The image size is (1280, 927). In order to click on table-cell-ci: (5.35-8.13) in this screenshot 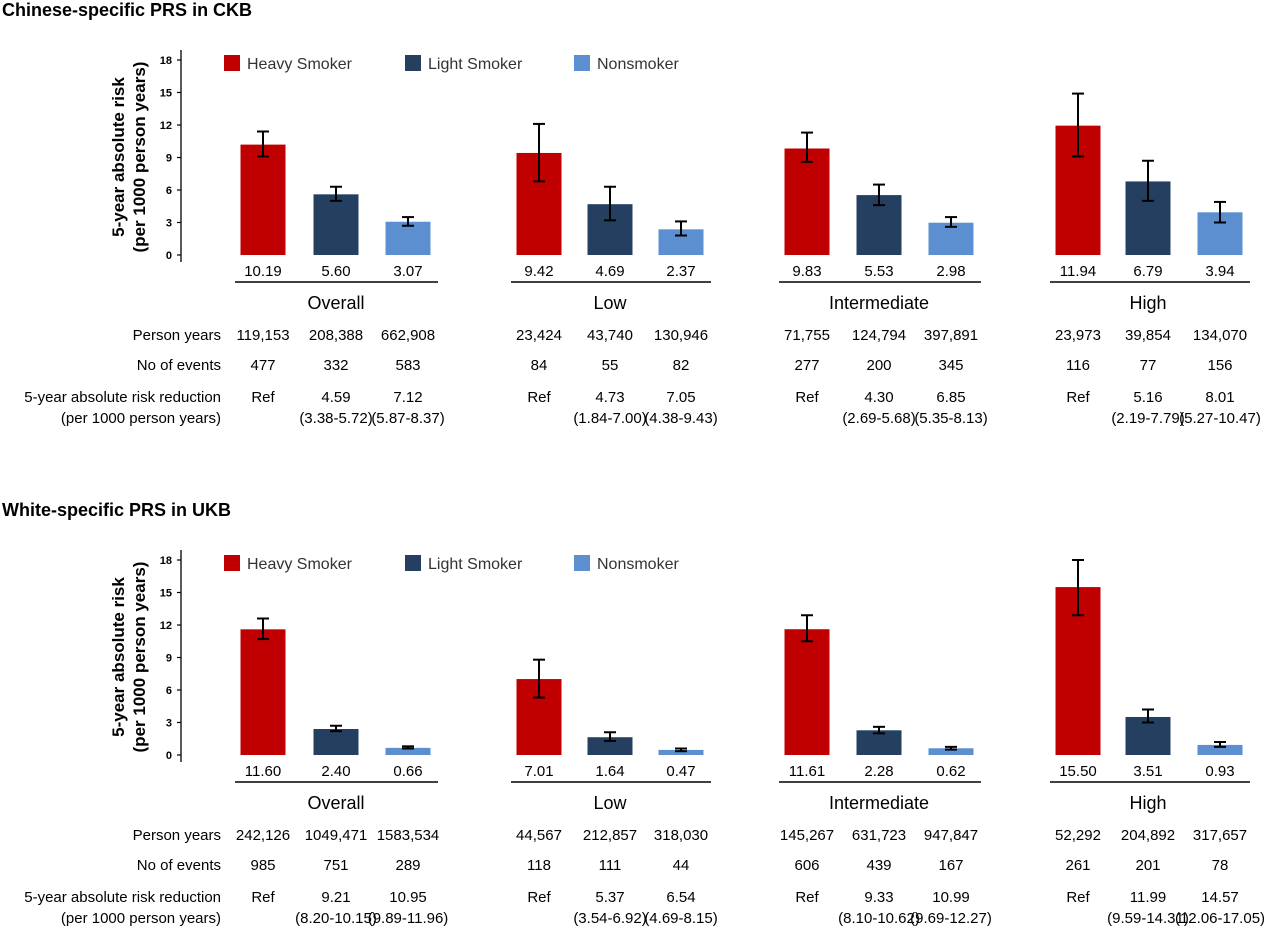, I will do `click(951, 418)`.